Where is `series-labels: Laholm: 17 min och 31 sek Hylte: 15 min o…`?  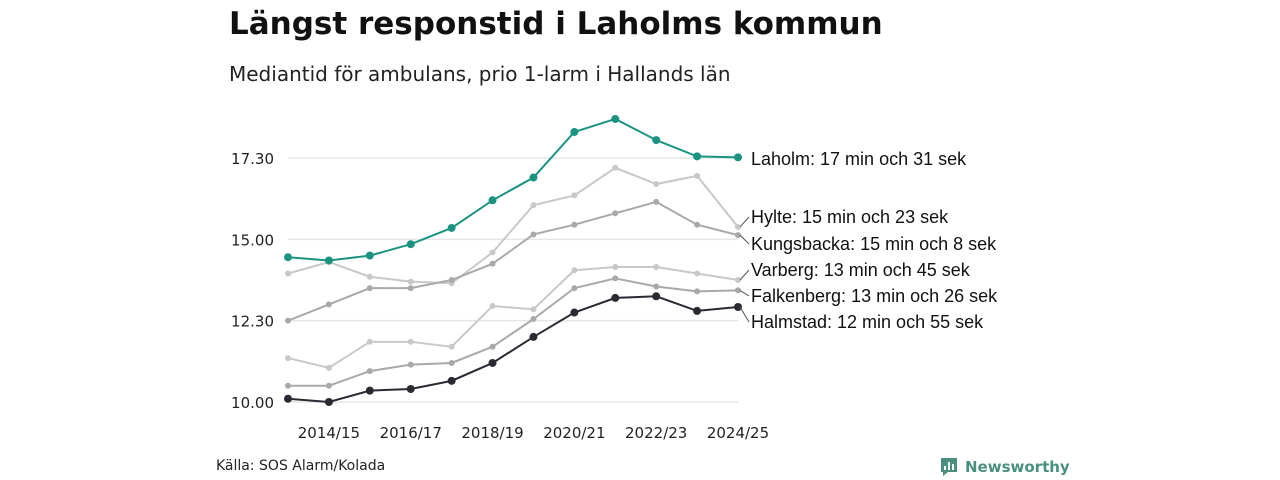
series-labels: Laholm: 17 min och 31 sek Hylte: 15 min o… is located at coordinates (868, 240).